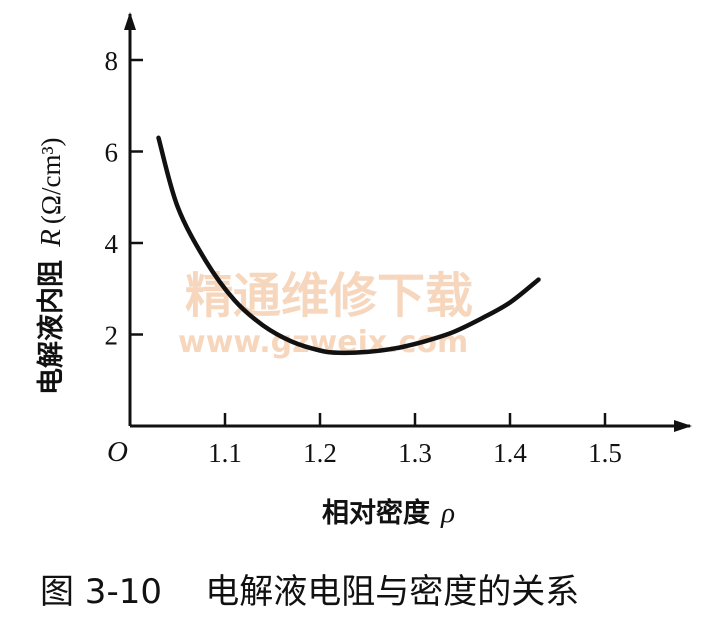  What do you see at coordinates (415, 453) in the screenshot?
I see `x-tick-label: 1.3` at bounding box center [415, 453].